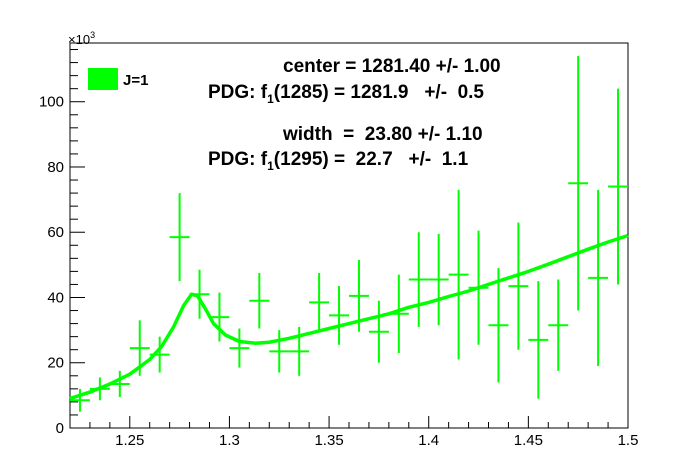 The image size is (698, 476). I want to click on y-tick-label: 0, so click(60, 428).